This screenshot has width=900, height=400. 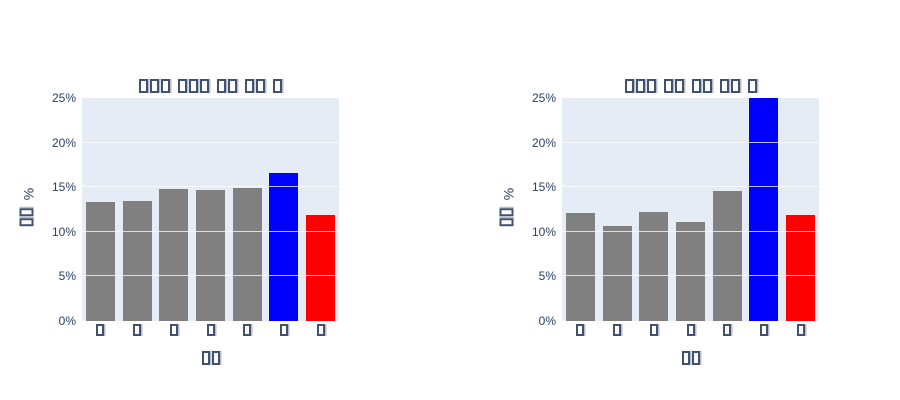 What do you see at coordinates (547, 321) in the screenshot?
I see `y-tick-label: 0%` at bounding box center [547, 321].